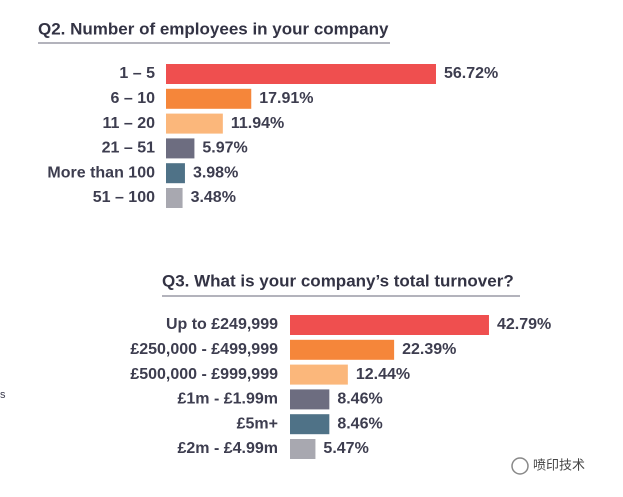 The width and height of the screenshot is (623, 497). I want to click on category-label: 21 – 51, so click(128, 148).